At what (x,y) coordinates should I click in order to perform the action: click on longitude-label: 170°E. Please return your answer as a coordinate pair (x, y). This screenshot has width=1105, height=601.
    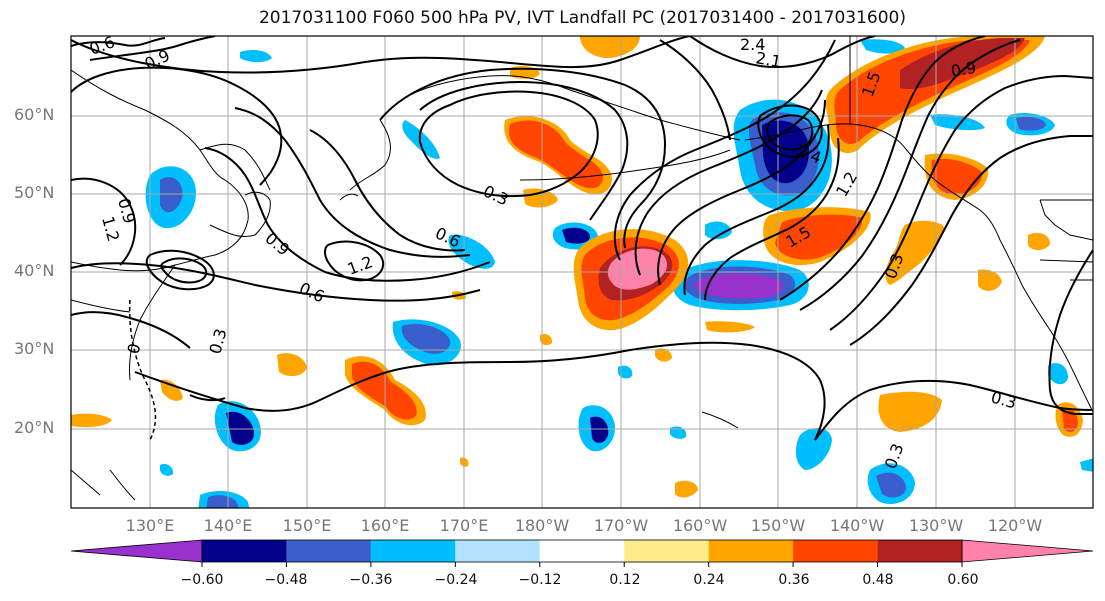
    Looking at the image, I should click on (464, 525).